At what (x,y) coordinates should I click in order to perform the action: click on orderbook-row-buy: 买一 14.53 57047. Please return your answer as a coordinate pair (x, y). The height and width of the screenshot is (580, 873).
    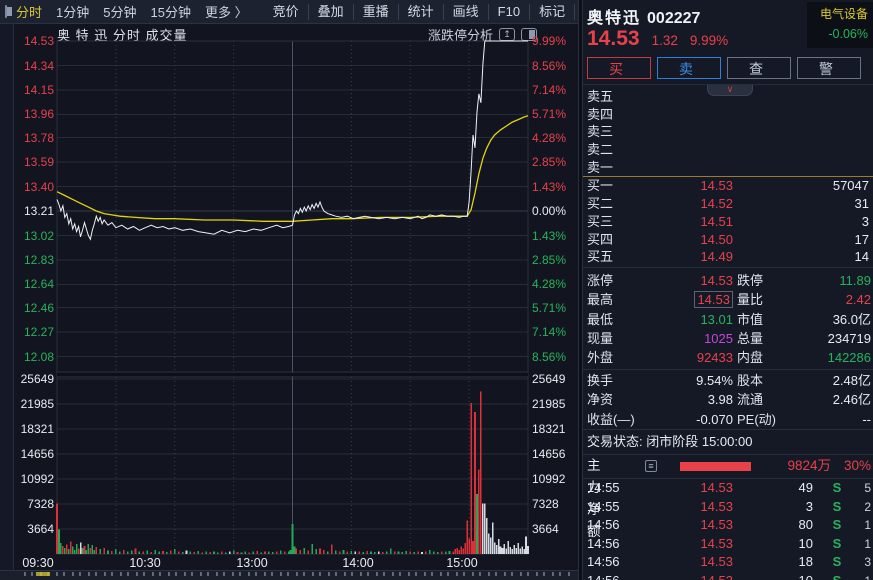
    Looking at the image, I should click on (728, 186).